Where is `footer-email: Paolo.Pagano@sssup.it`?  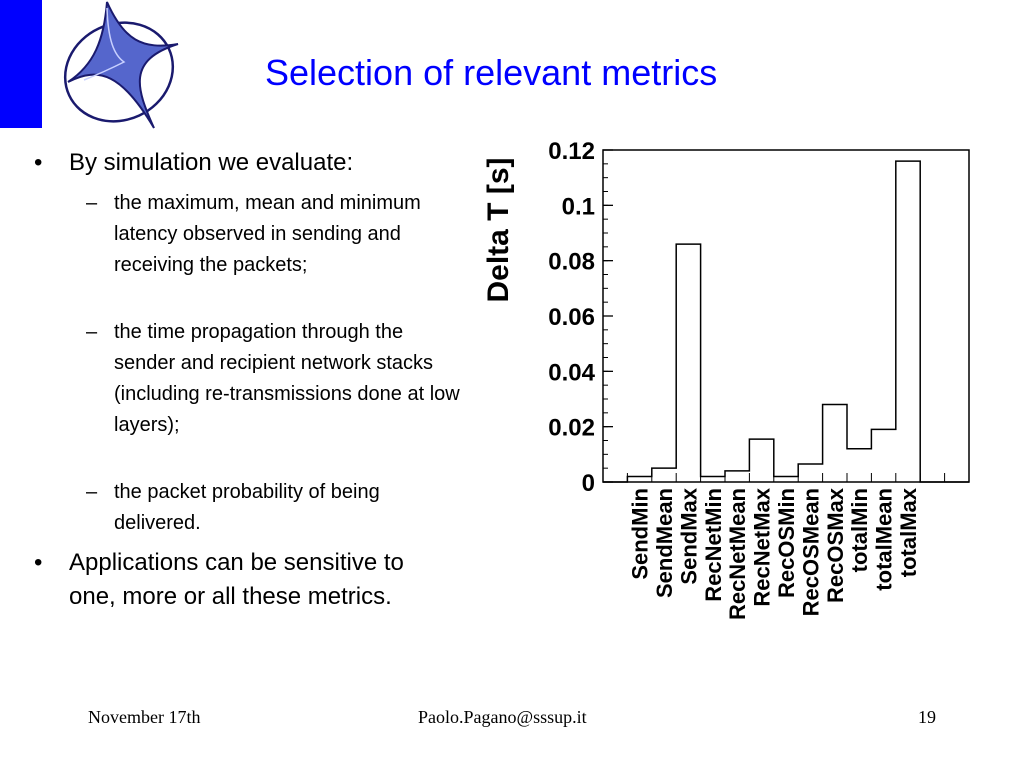
footer-email: Paolo.Pagano@sssup.it is located at coordinates (502, 717).